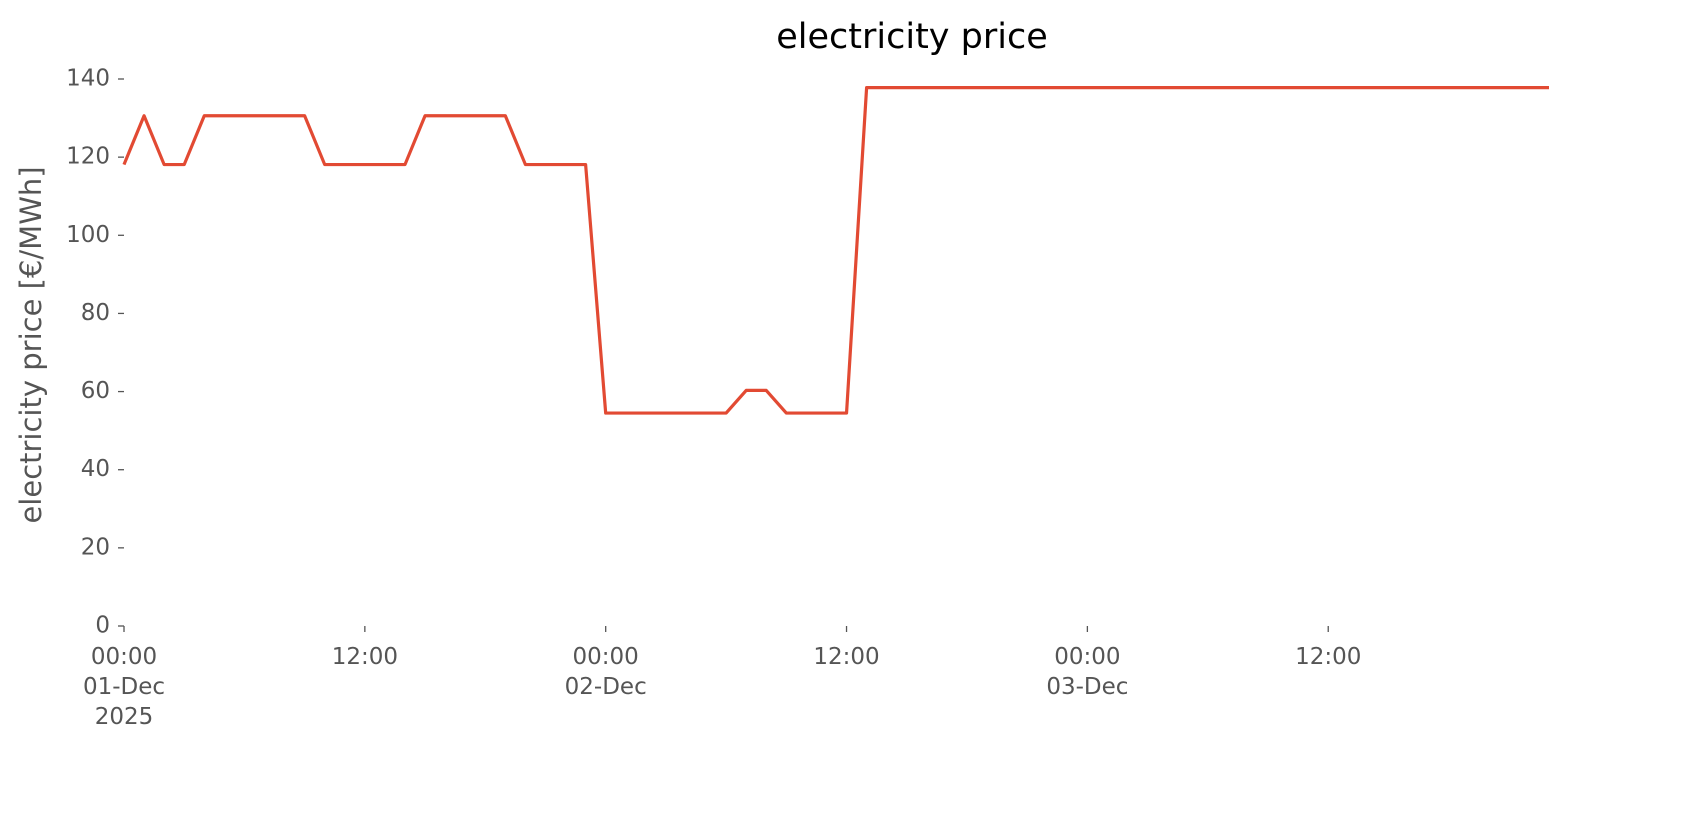 This screenshot has width=1706, height=815. I want to click on y-tick-label: 0, so click(102, 626).